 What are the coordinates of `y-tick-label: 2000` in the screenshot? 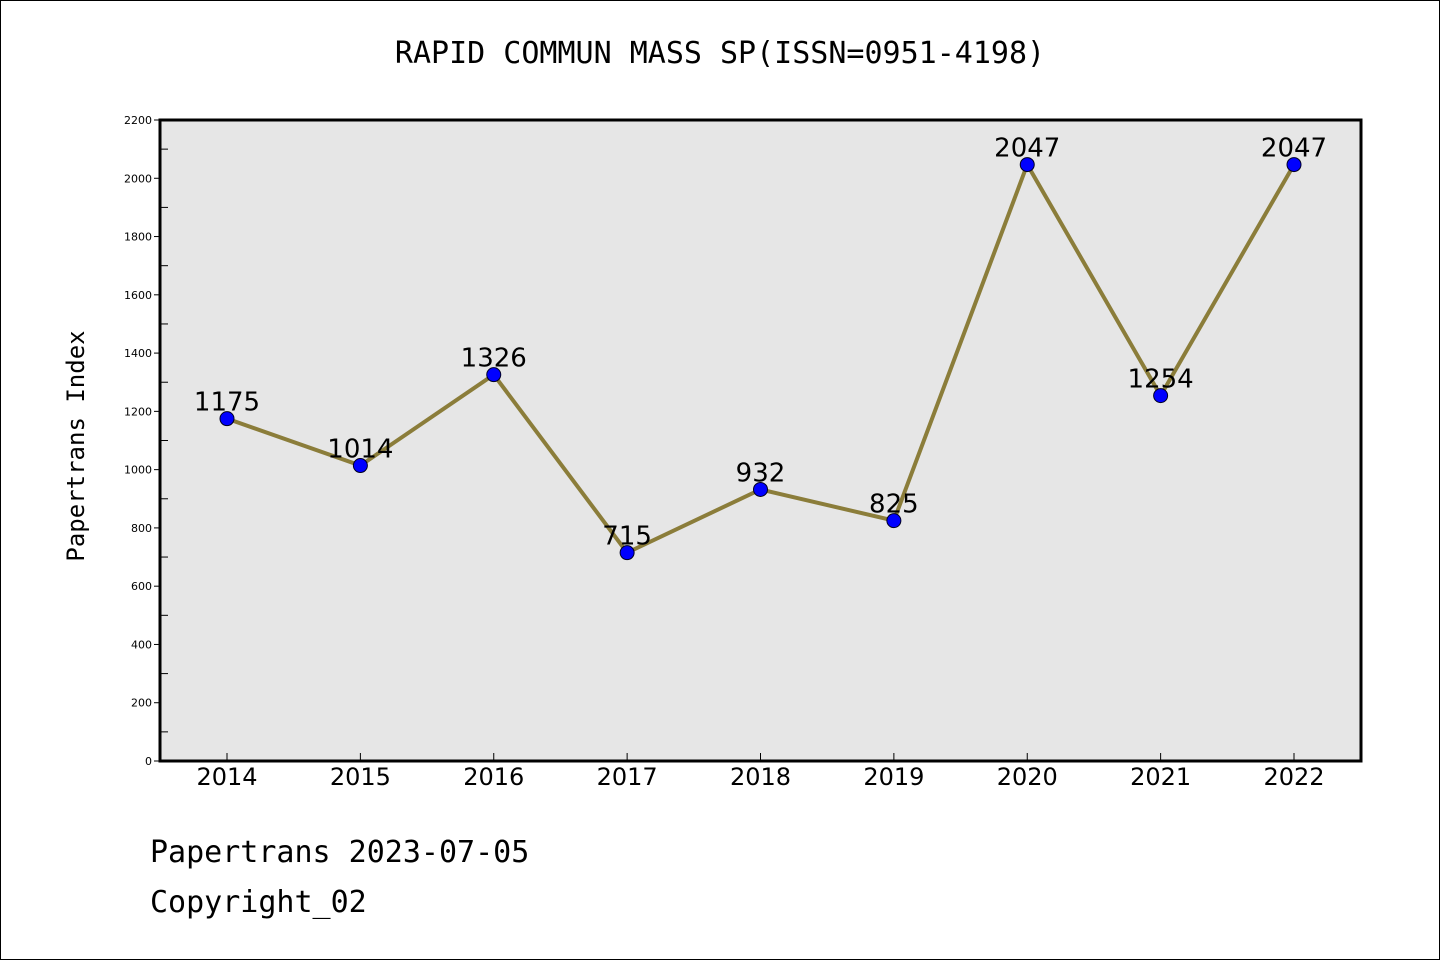 It's located at (138, 178).